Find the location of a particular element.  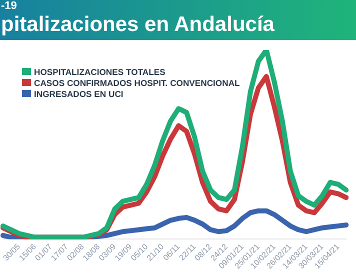

legend-label: INGRESADOS EN UCI is located at coordinates (78, 94).